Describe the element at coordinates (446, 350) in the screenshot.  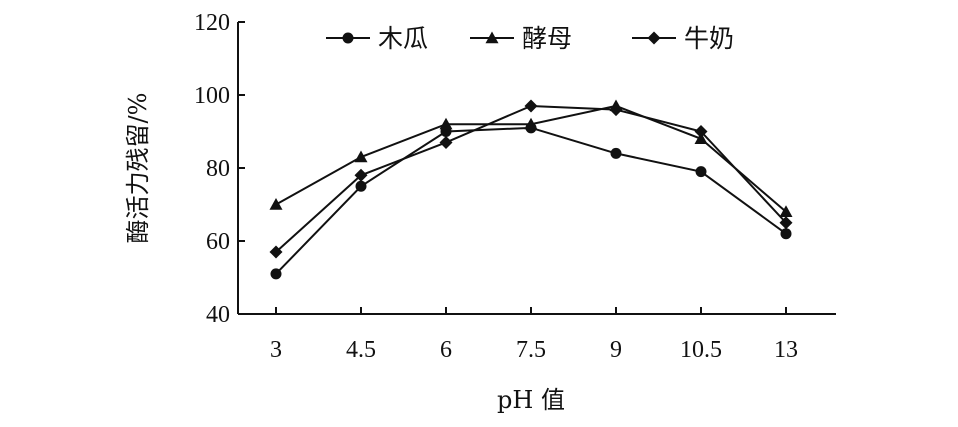
I see `x-tick-label: 6` at that location.